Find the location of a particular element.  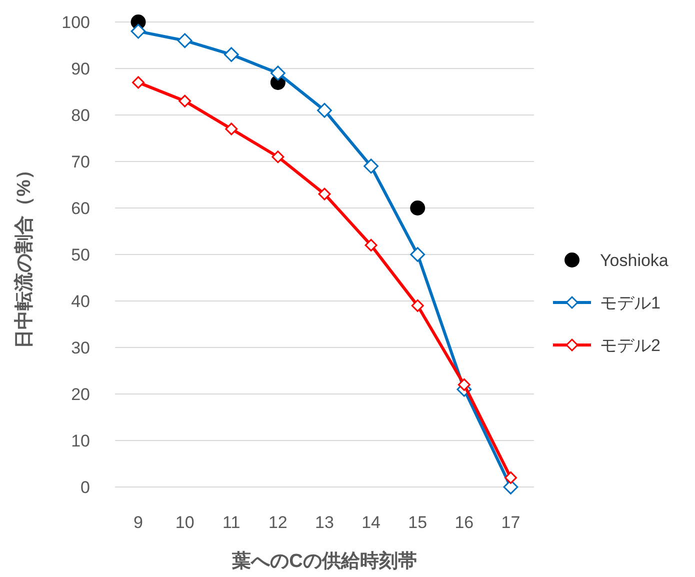

x-tick-label: 14 is located at coordinates (371, 522).